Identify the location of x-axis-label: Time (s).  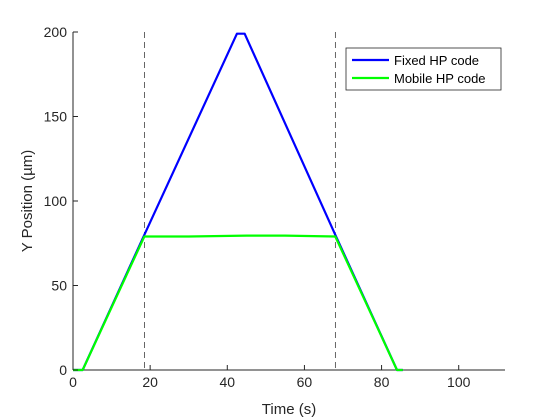
(289, 409).